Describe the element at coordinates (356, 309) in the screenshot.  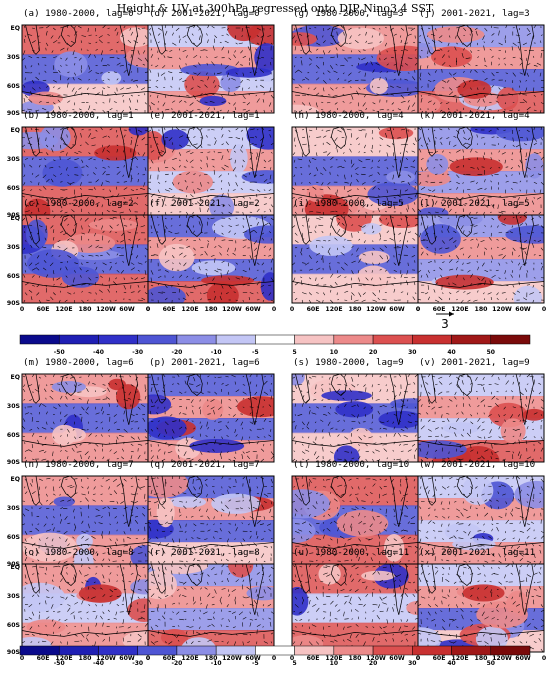
I see `x-tick-label: 180` at that location.